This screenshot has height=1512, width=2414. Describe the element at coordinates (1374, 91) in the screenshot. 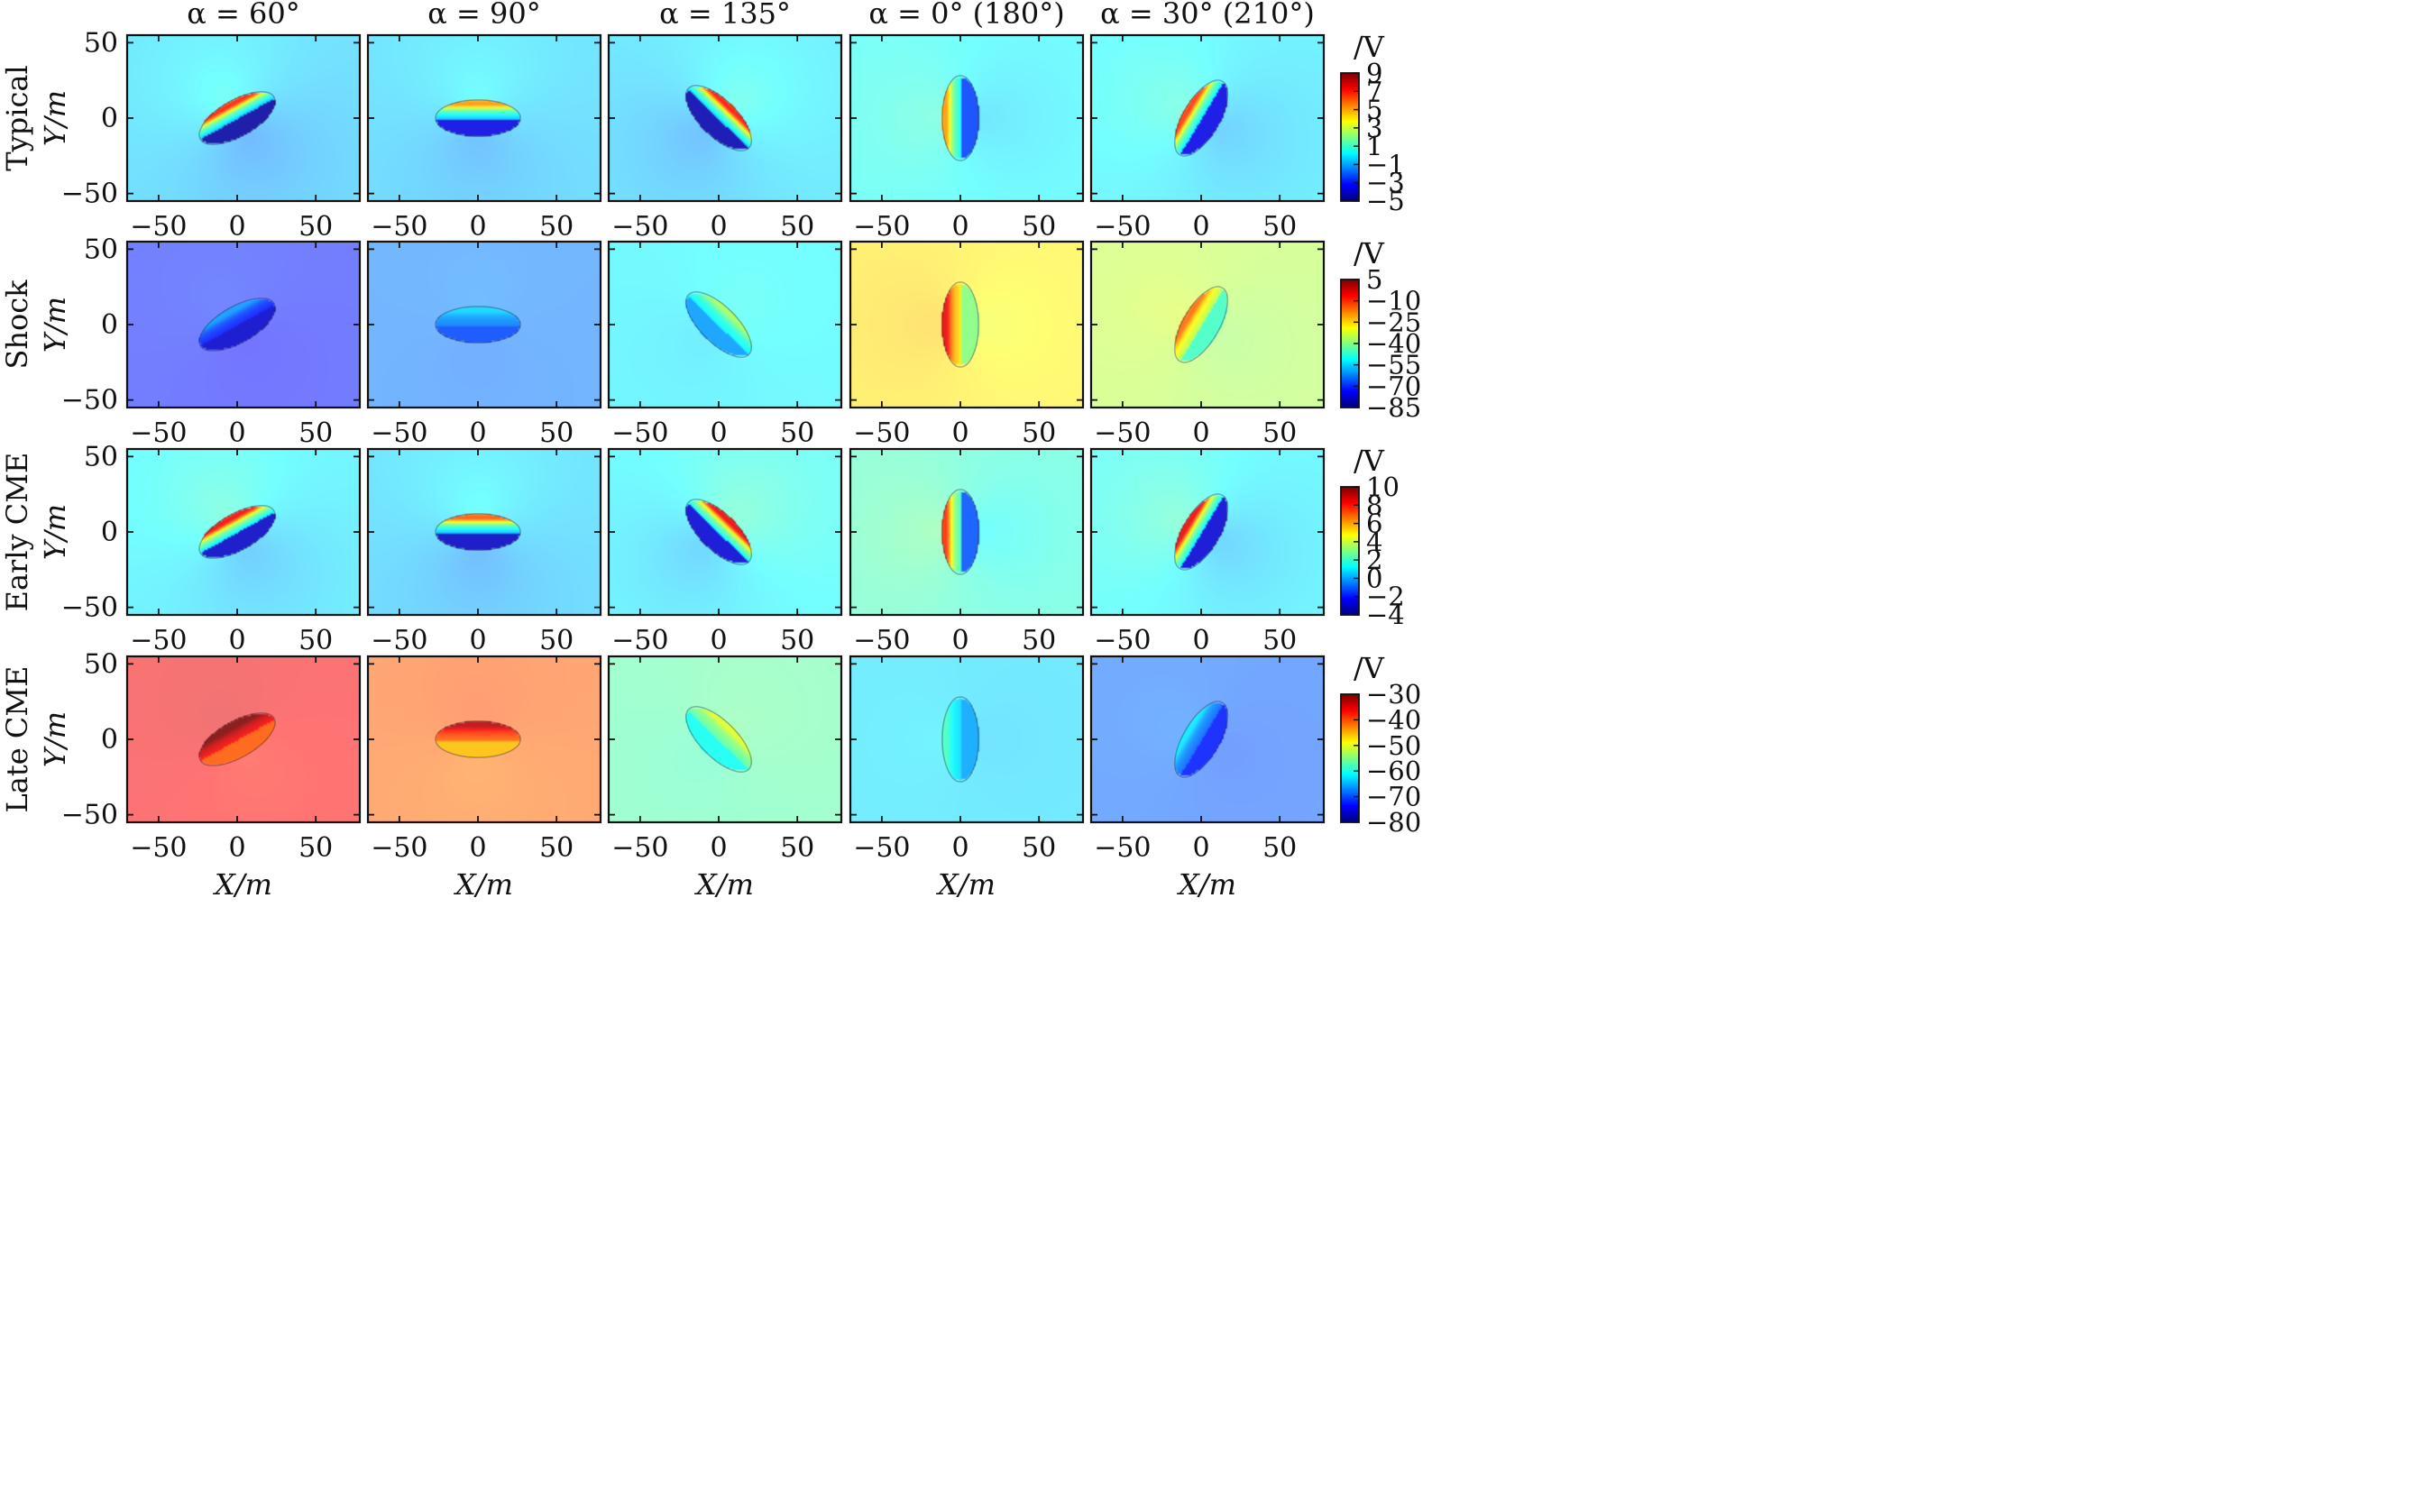

I see `colorbar-tick-label: 7` at that location.